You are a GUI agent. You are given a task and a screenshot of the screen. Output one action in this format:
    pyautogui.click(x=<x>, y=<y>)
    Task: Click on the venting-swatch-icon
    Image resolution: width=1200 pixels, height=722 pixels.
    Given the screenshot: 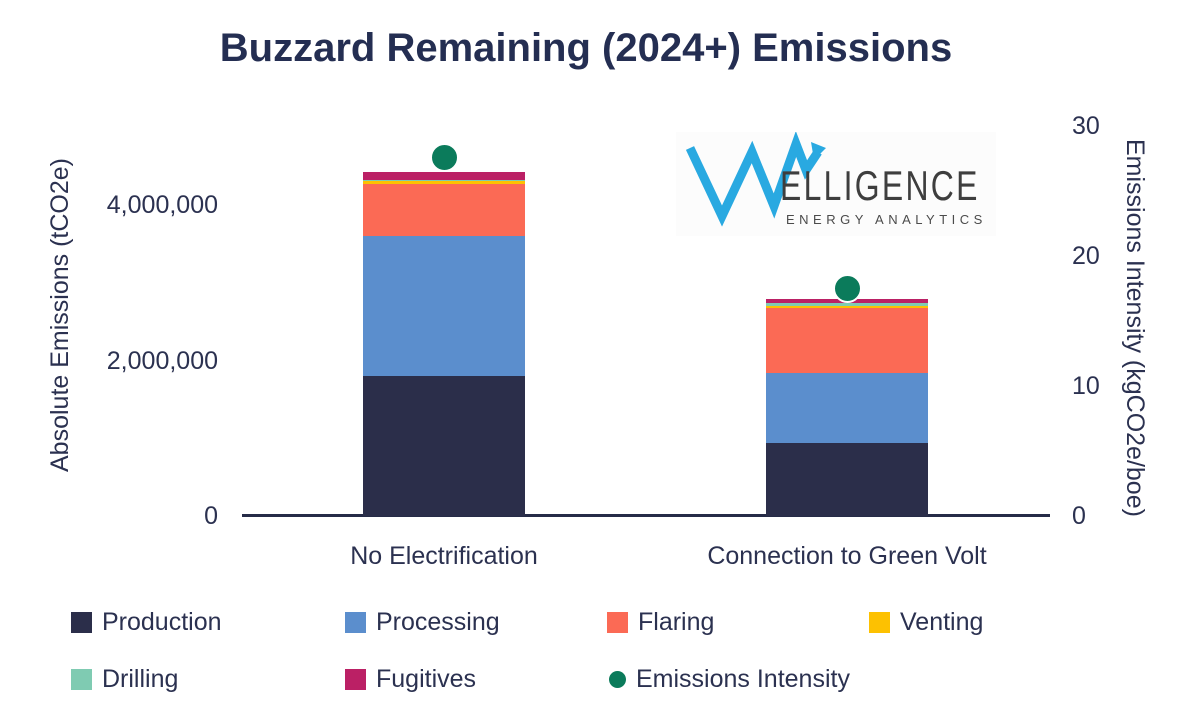 What is the action you would take?
    pyautogui.click(x=879, y=622)
    